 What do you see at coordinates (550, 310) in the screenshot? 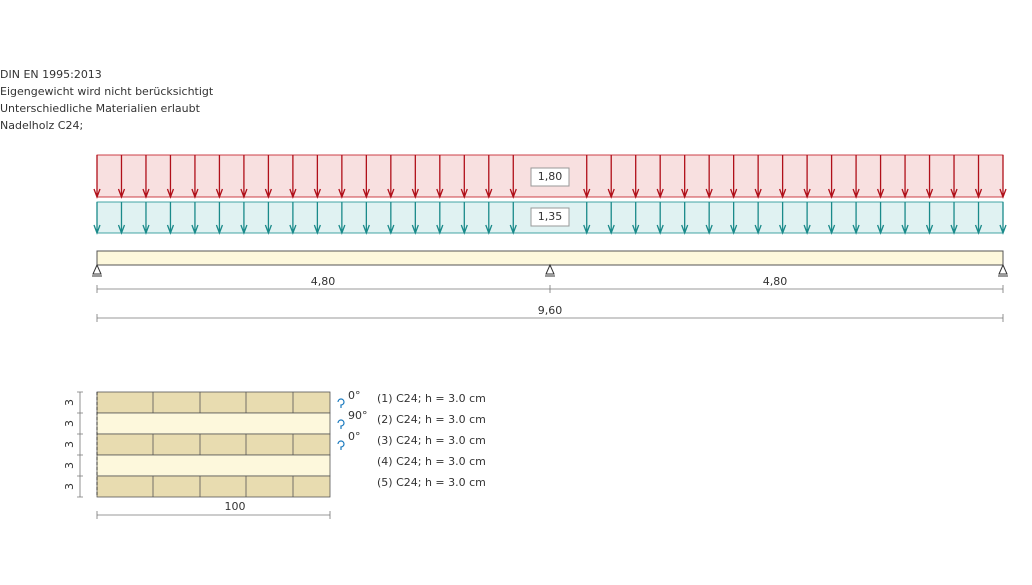
I see `total-label: 9,60` at bounding box center [550, 310].